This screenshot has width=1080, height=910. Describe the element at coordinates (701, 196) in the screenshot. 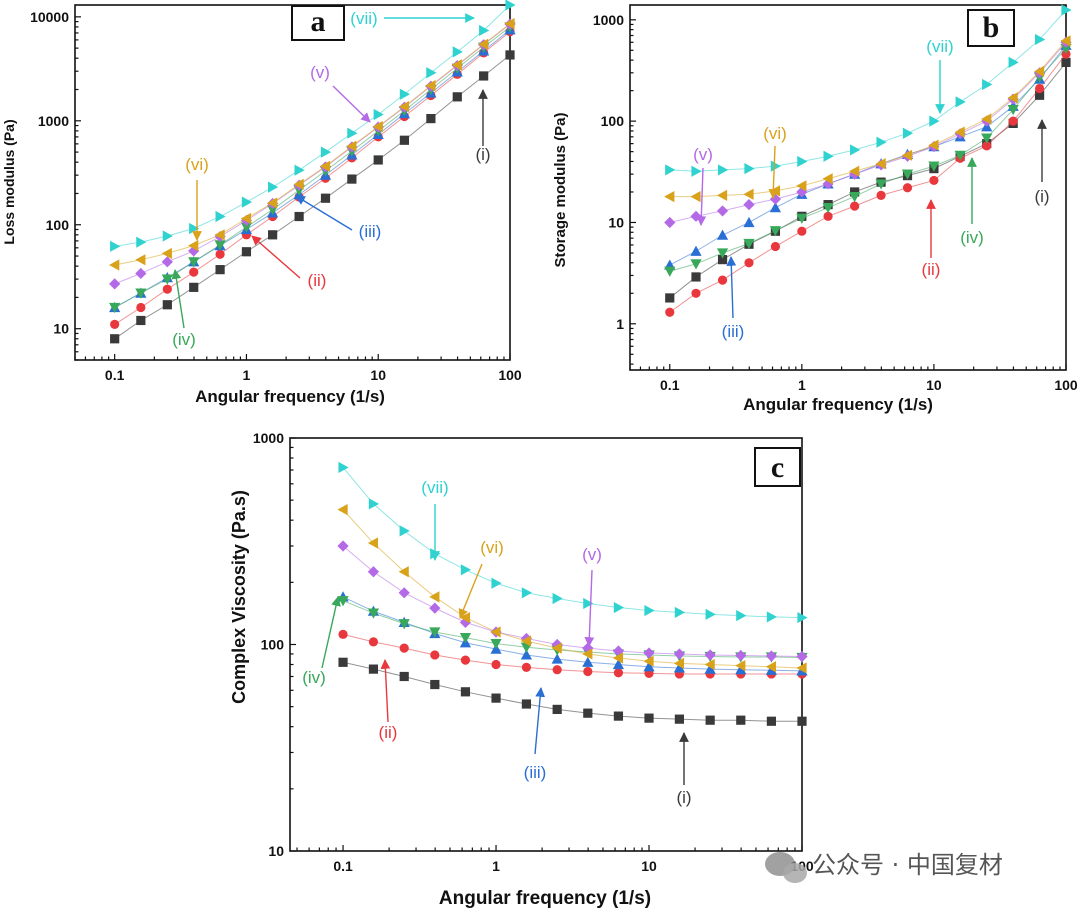

I see `annotation-arrow-v` at that location.